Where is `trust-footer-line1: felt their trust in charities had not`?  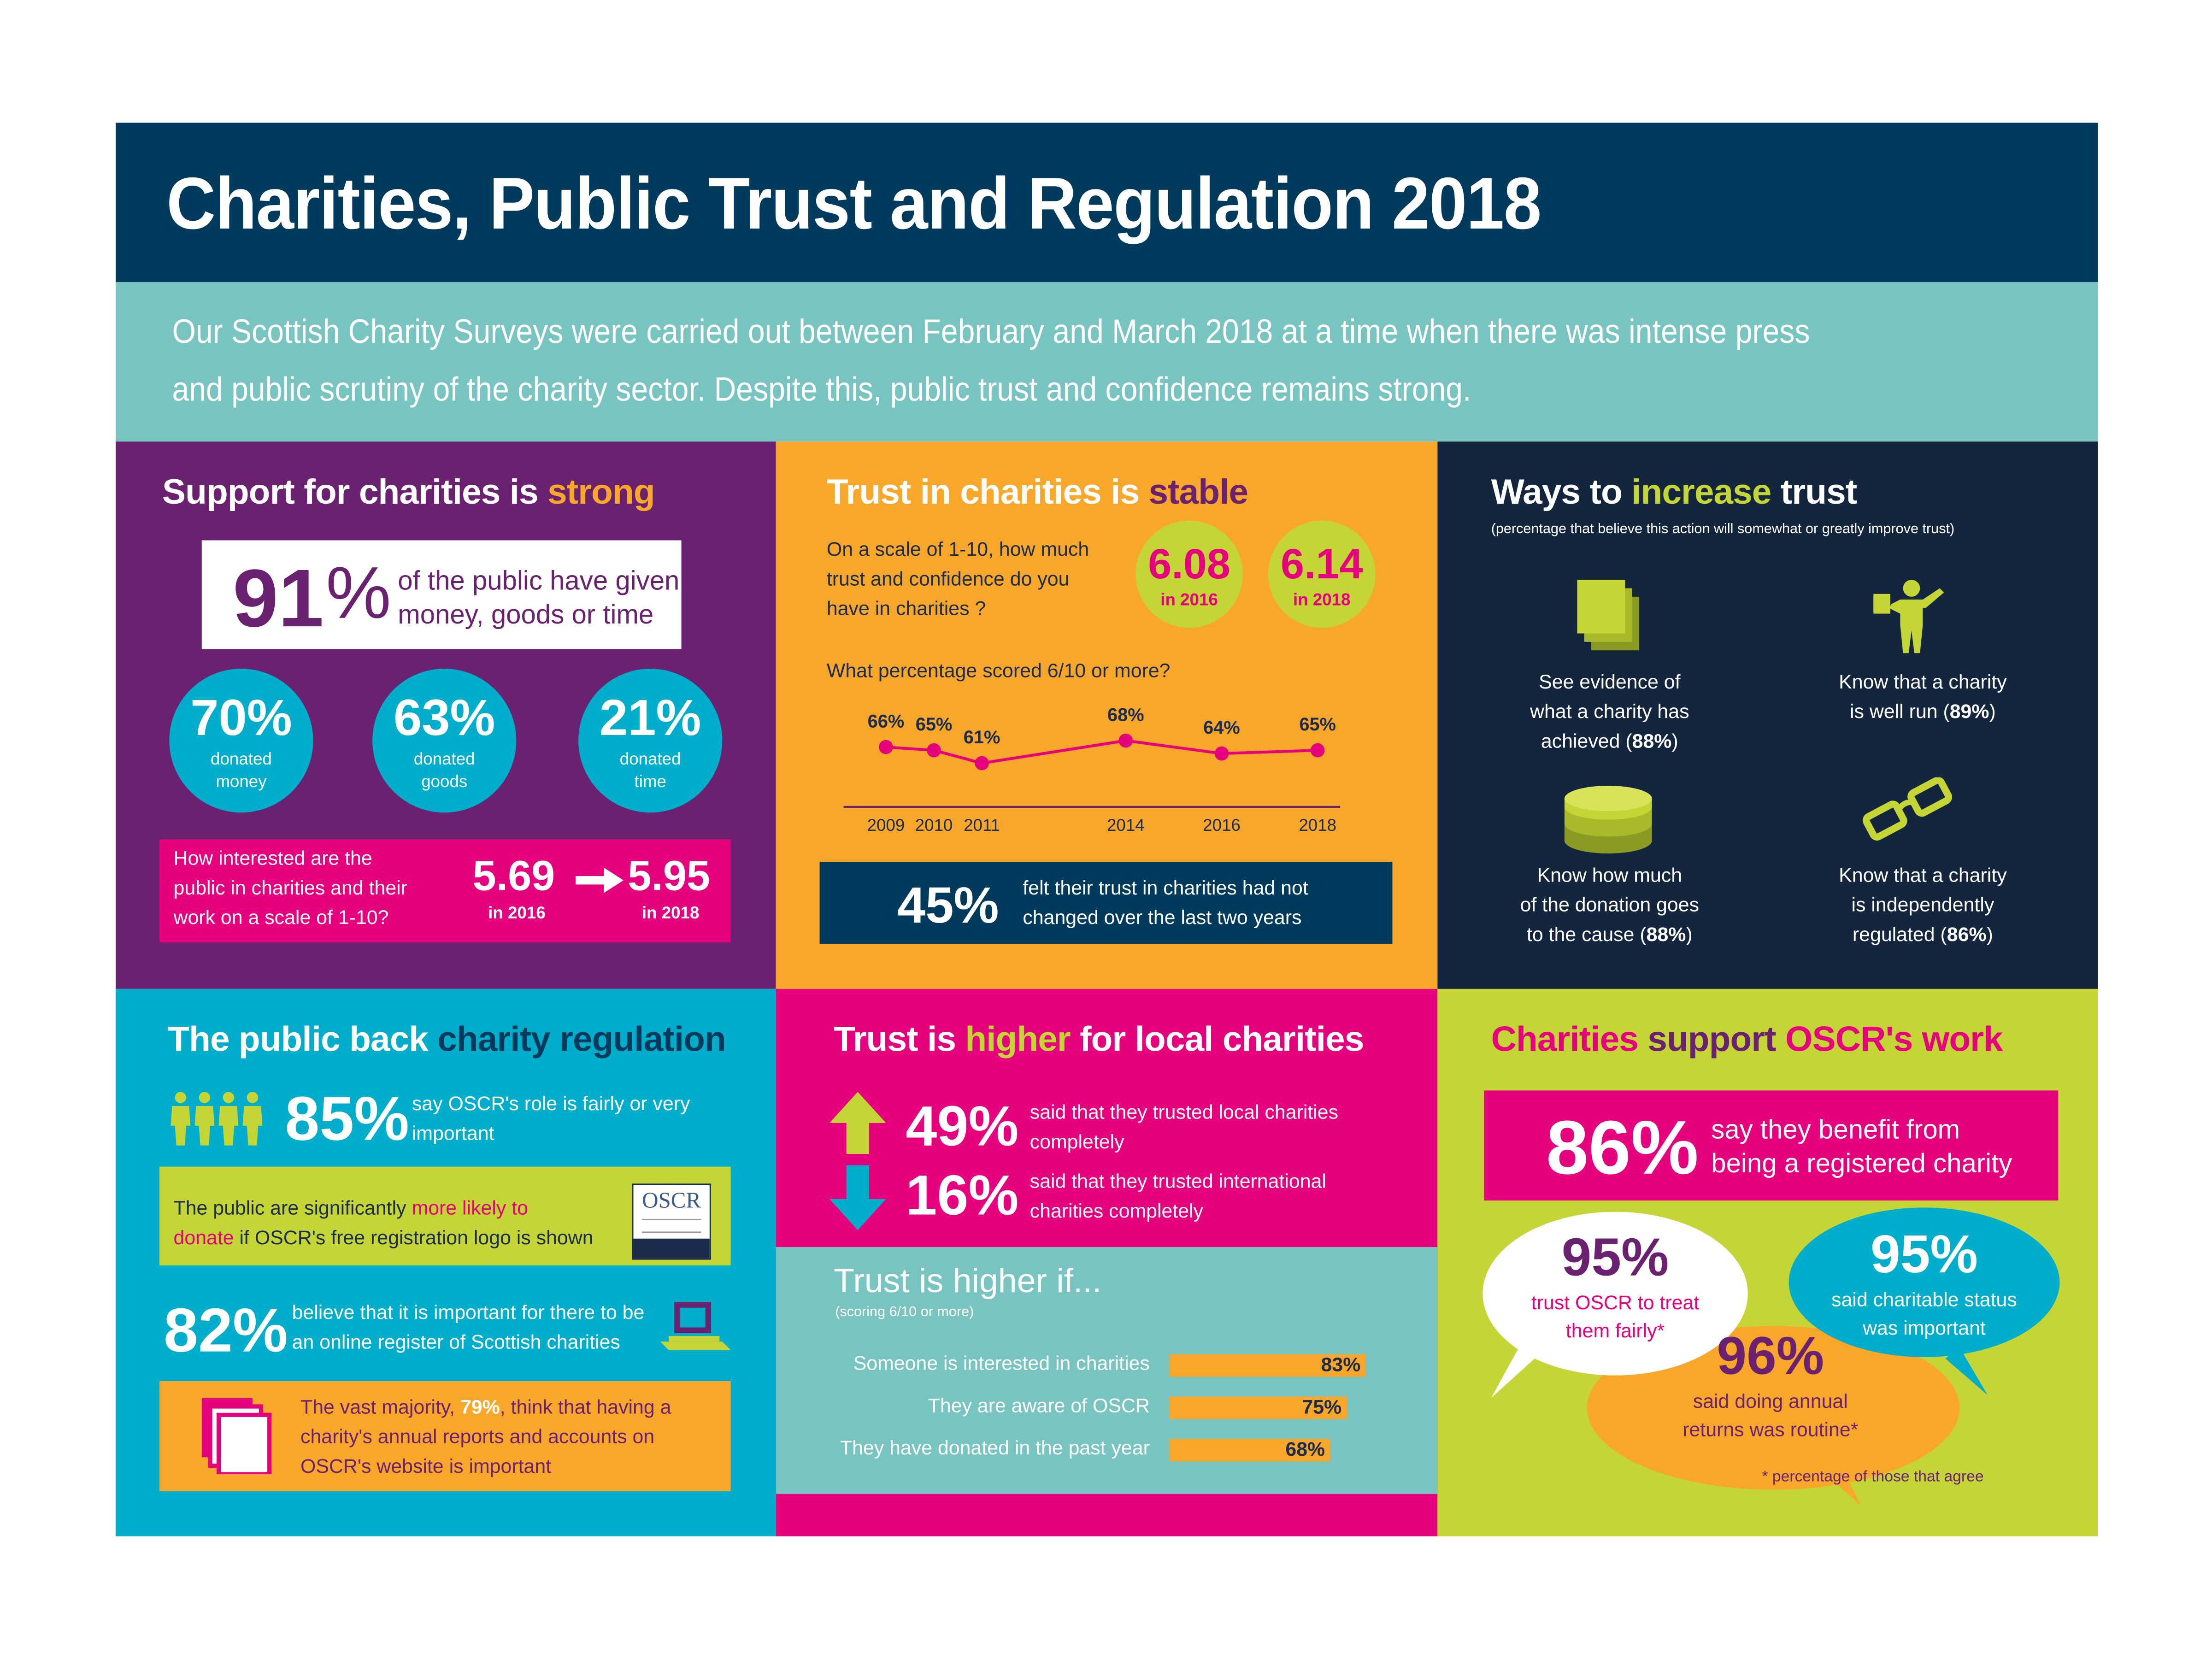 trust-footer-line1: felt their trust in charities had not is located at coordinates (1165, 887).